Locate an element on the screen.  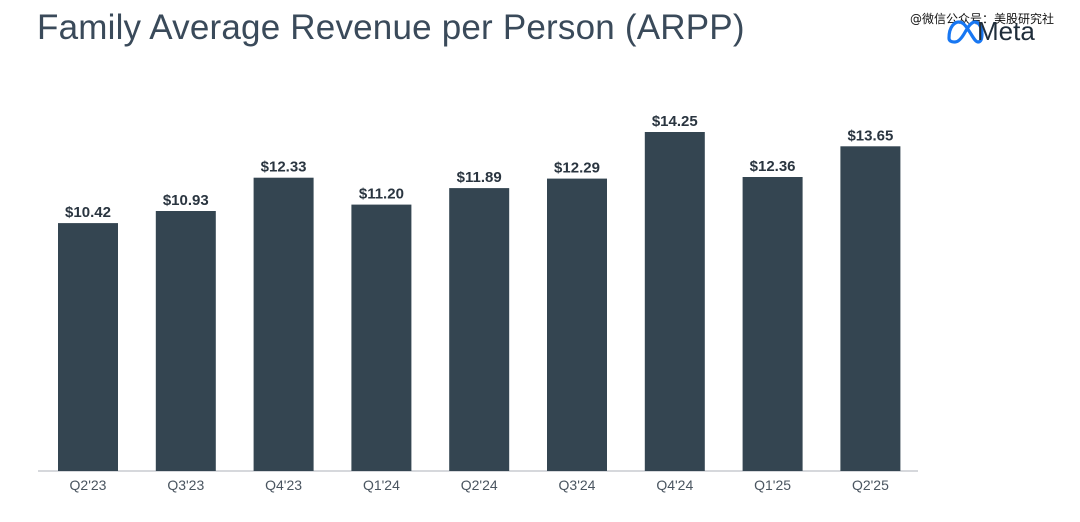
data-label: $10.42 is located at coordinates (88, 212).